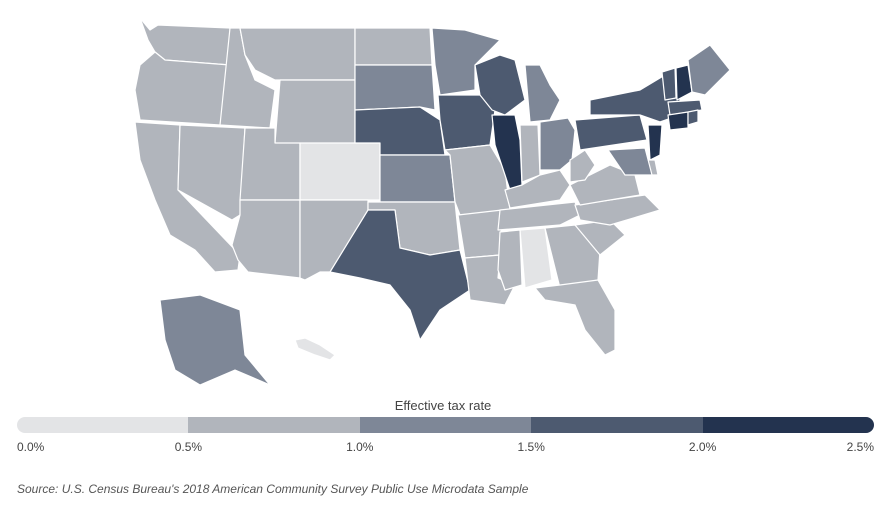 The image size is (886, 516). Describe the element at coordinates (536, 258) in the screenshot. I see `state-al` at that location.